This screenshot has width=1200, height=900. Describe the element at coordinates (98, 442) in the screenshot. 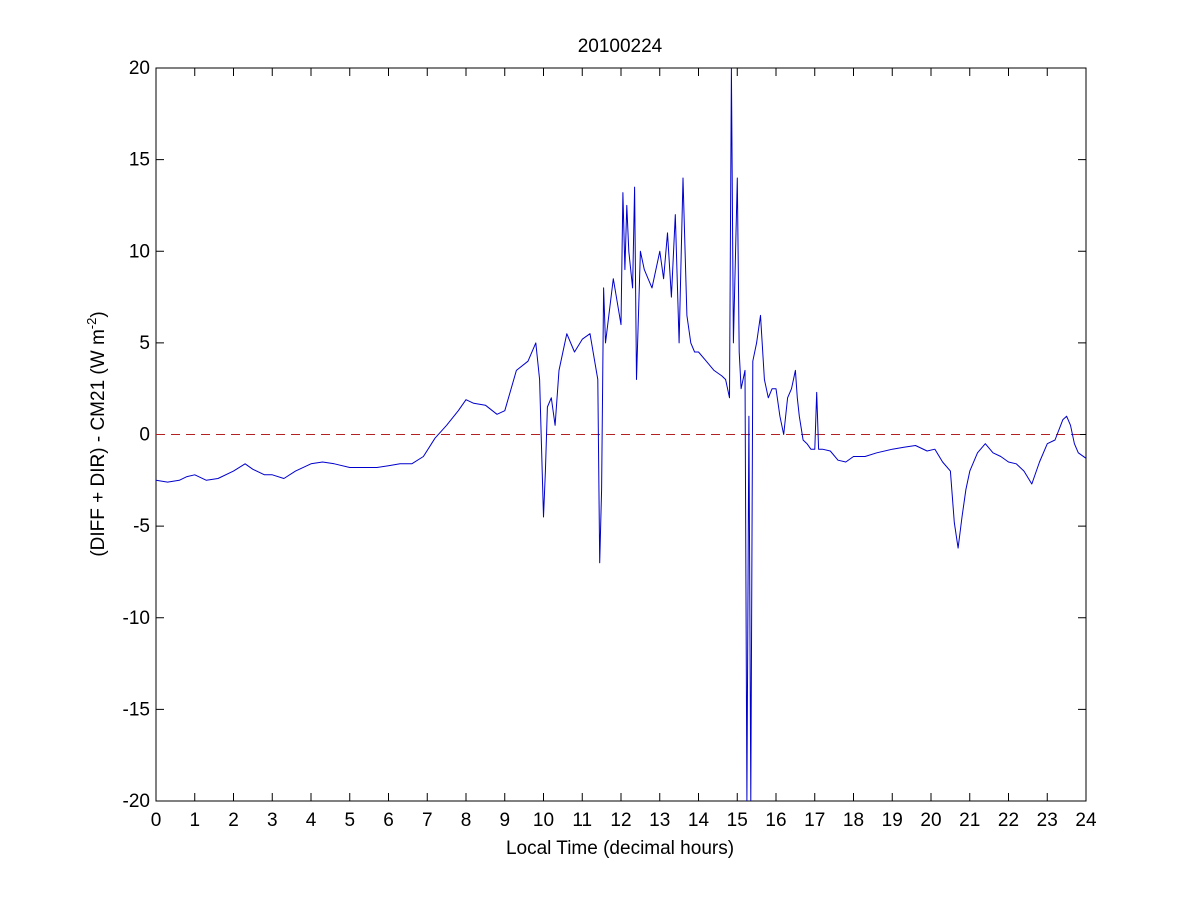

I see `y-axis-label-prefix: (DIFF + DIR) - CM21 (W m` at that location.